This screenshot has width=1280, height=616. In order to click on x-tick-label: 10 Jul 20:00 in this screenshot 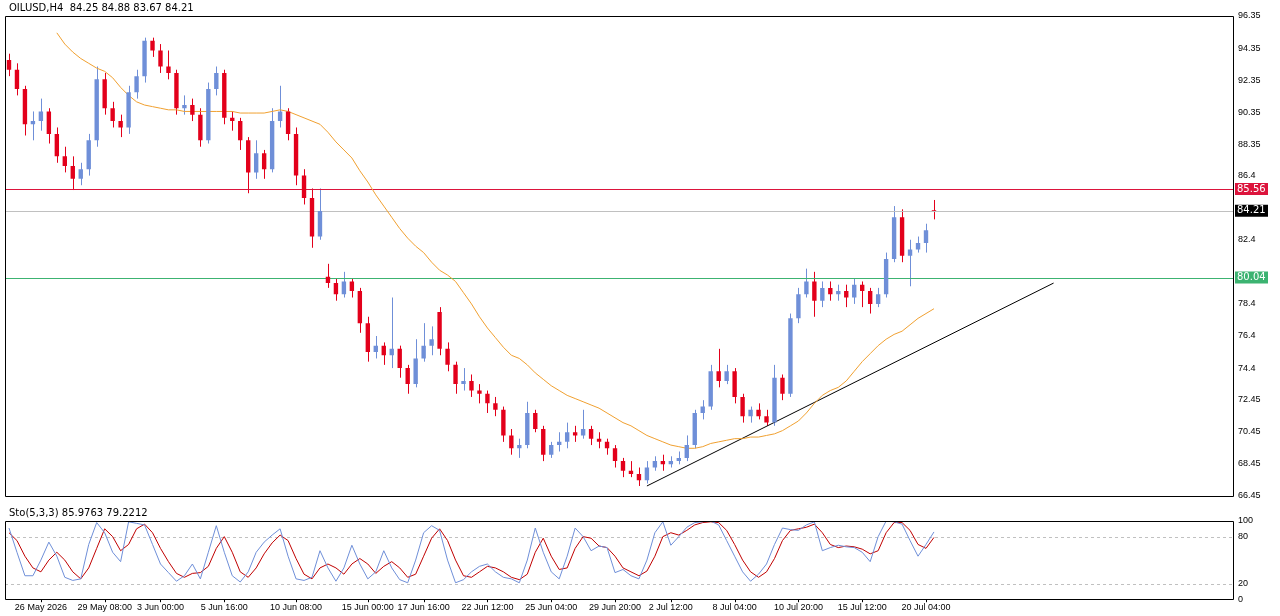, I will do `click(798, 607)`.